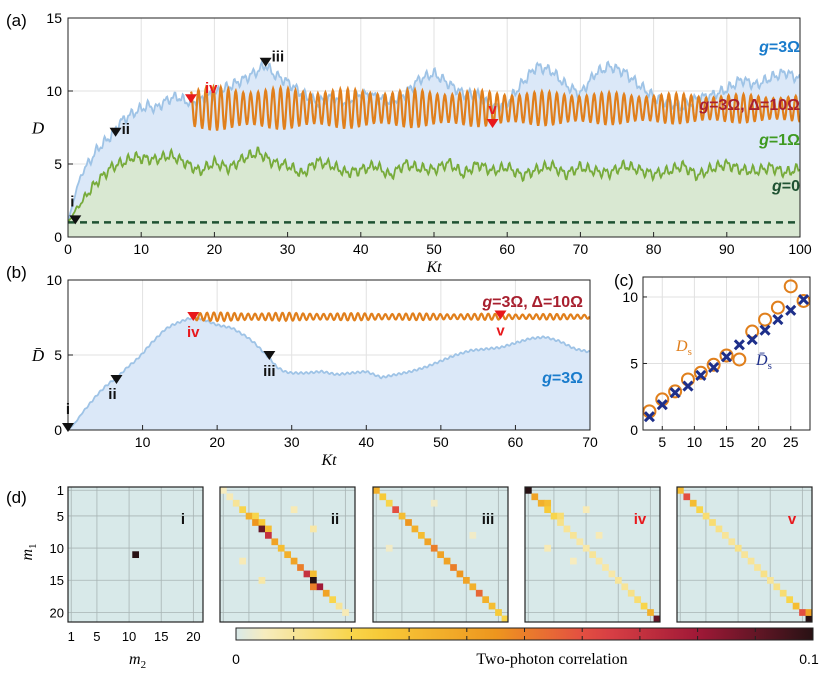 This screenshot has width=830, height=675. Describe the element at coordinates (551, 659) in the screenshot. I see `colorbar-label: Two-photon correlation` at that location.